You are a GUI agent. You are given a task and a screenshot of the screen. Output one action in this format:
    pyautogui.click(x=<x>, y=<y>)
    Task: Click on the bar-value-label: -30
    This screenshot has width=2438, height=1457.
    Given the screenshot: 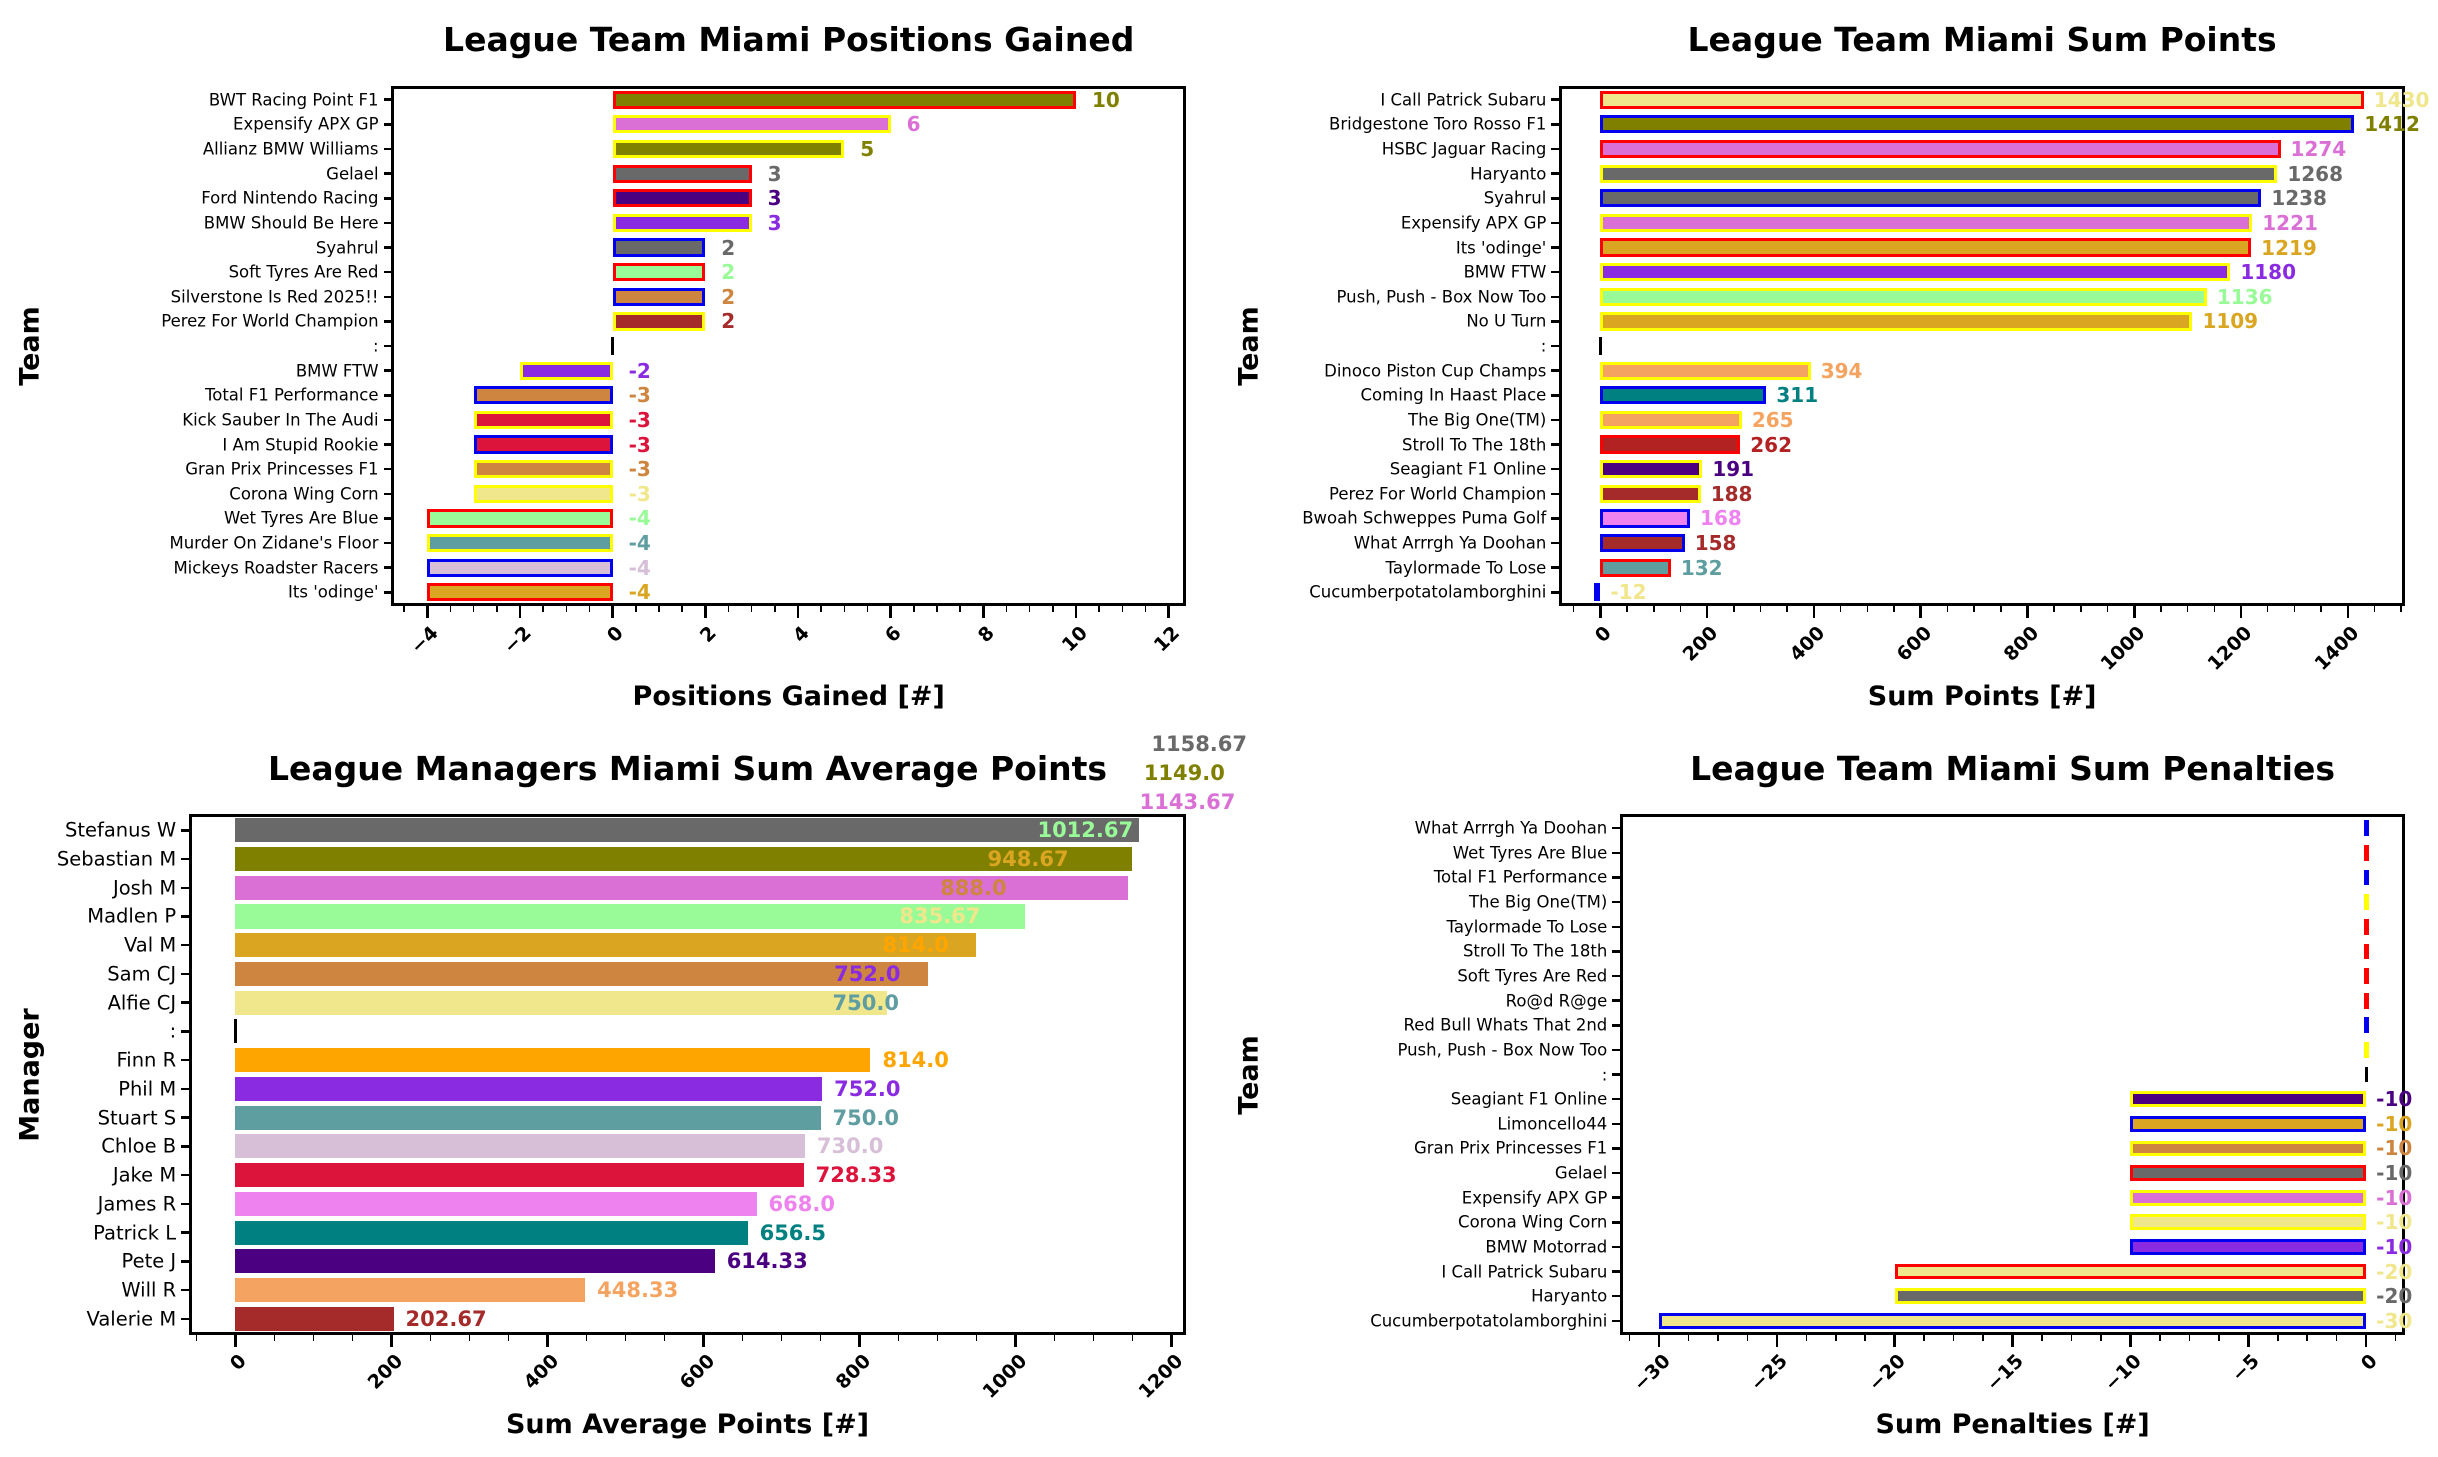 What is the action you would take?
    pyautogui.click(x=2394, y=1320)
    